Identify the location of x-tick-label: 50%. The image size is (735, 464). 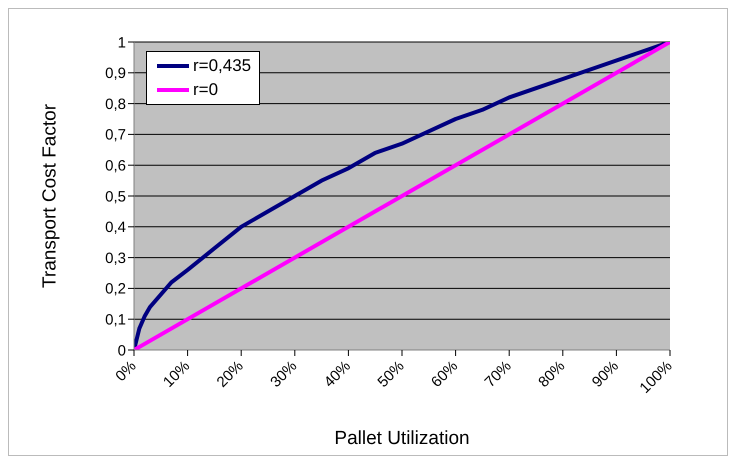
(391, 374).